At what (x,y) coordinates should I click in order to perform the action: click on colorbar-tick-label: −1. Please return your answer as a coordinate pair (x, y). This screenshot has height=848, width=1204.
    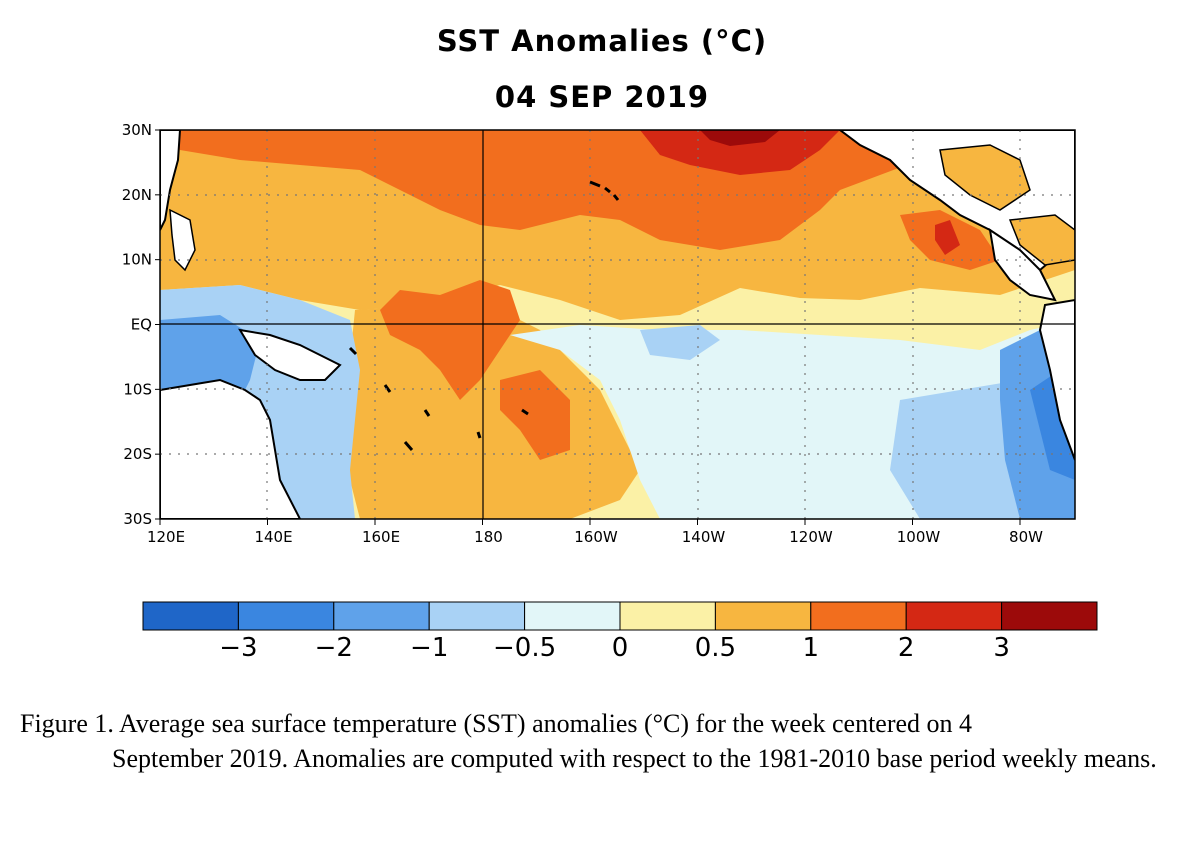
    Looking at the image, I should click on (429, 648).